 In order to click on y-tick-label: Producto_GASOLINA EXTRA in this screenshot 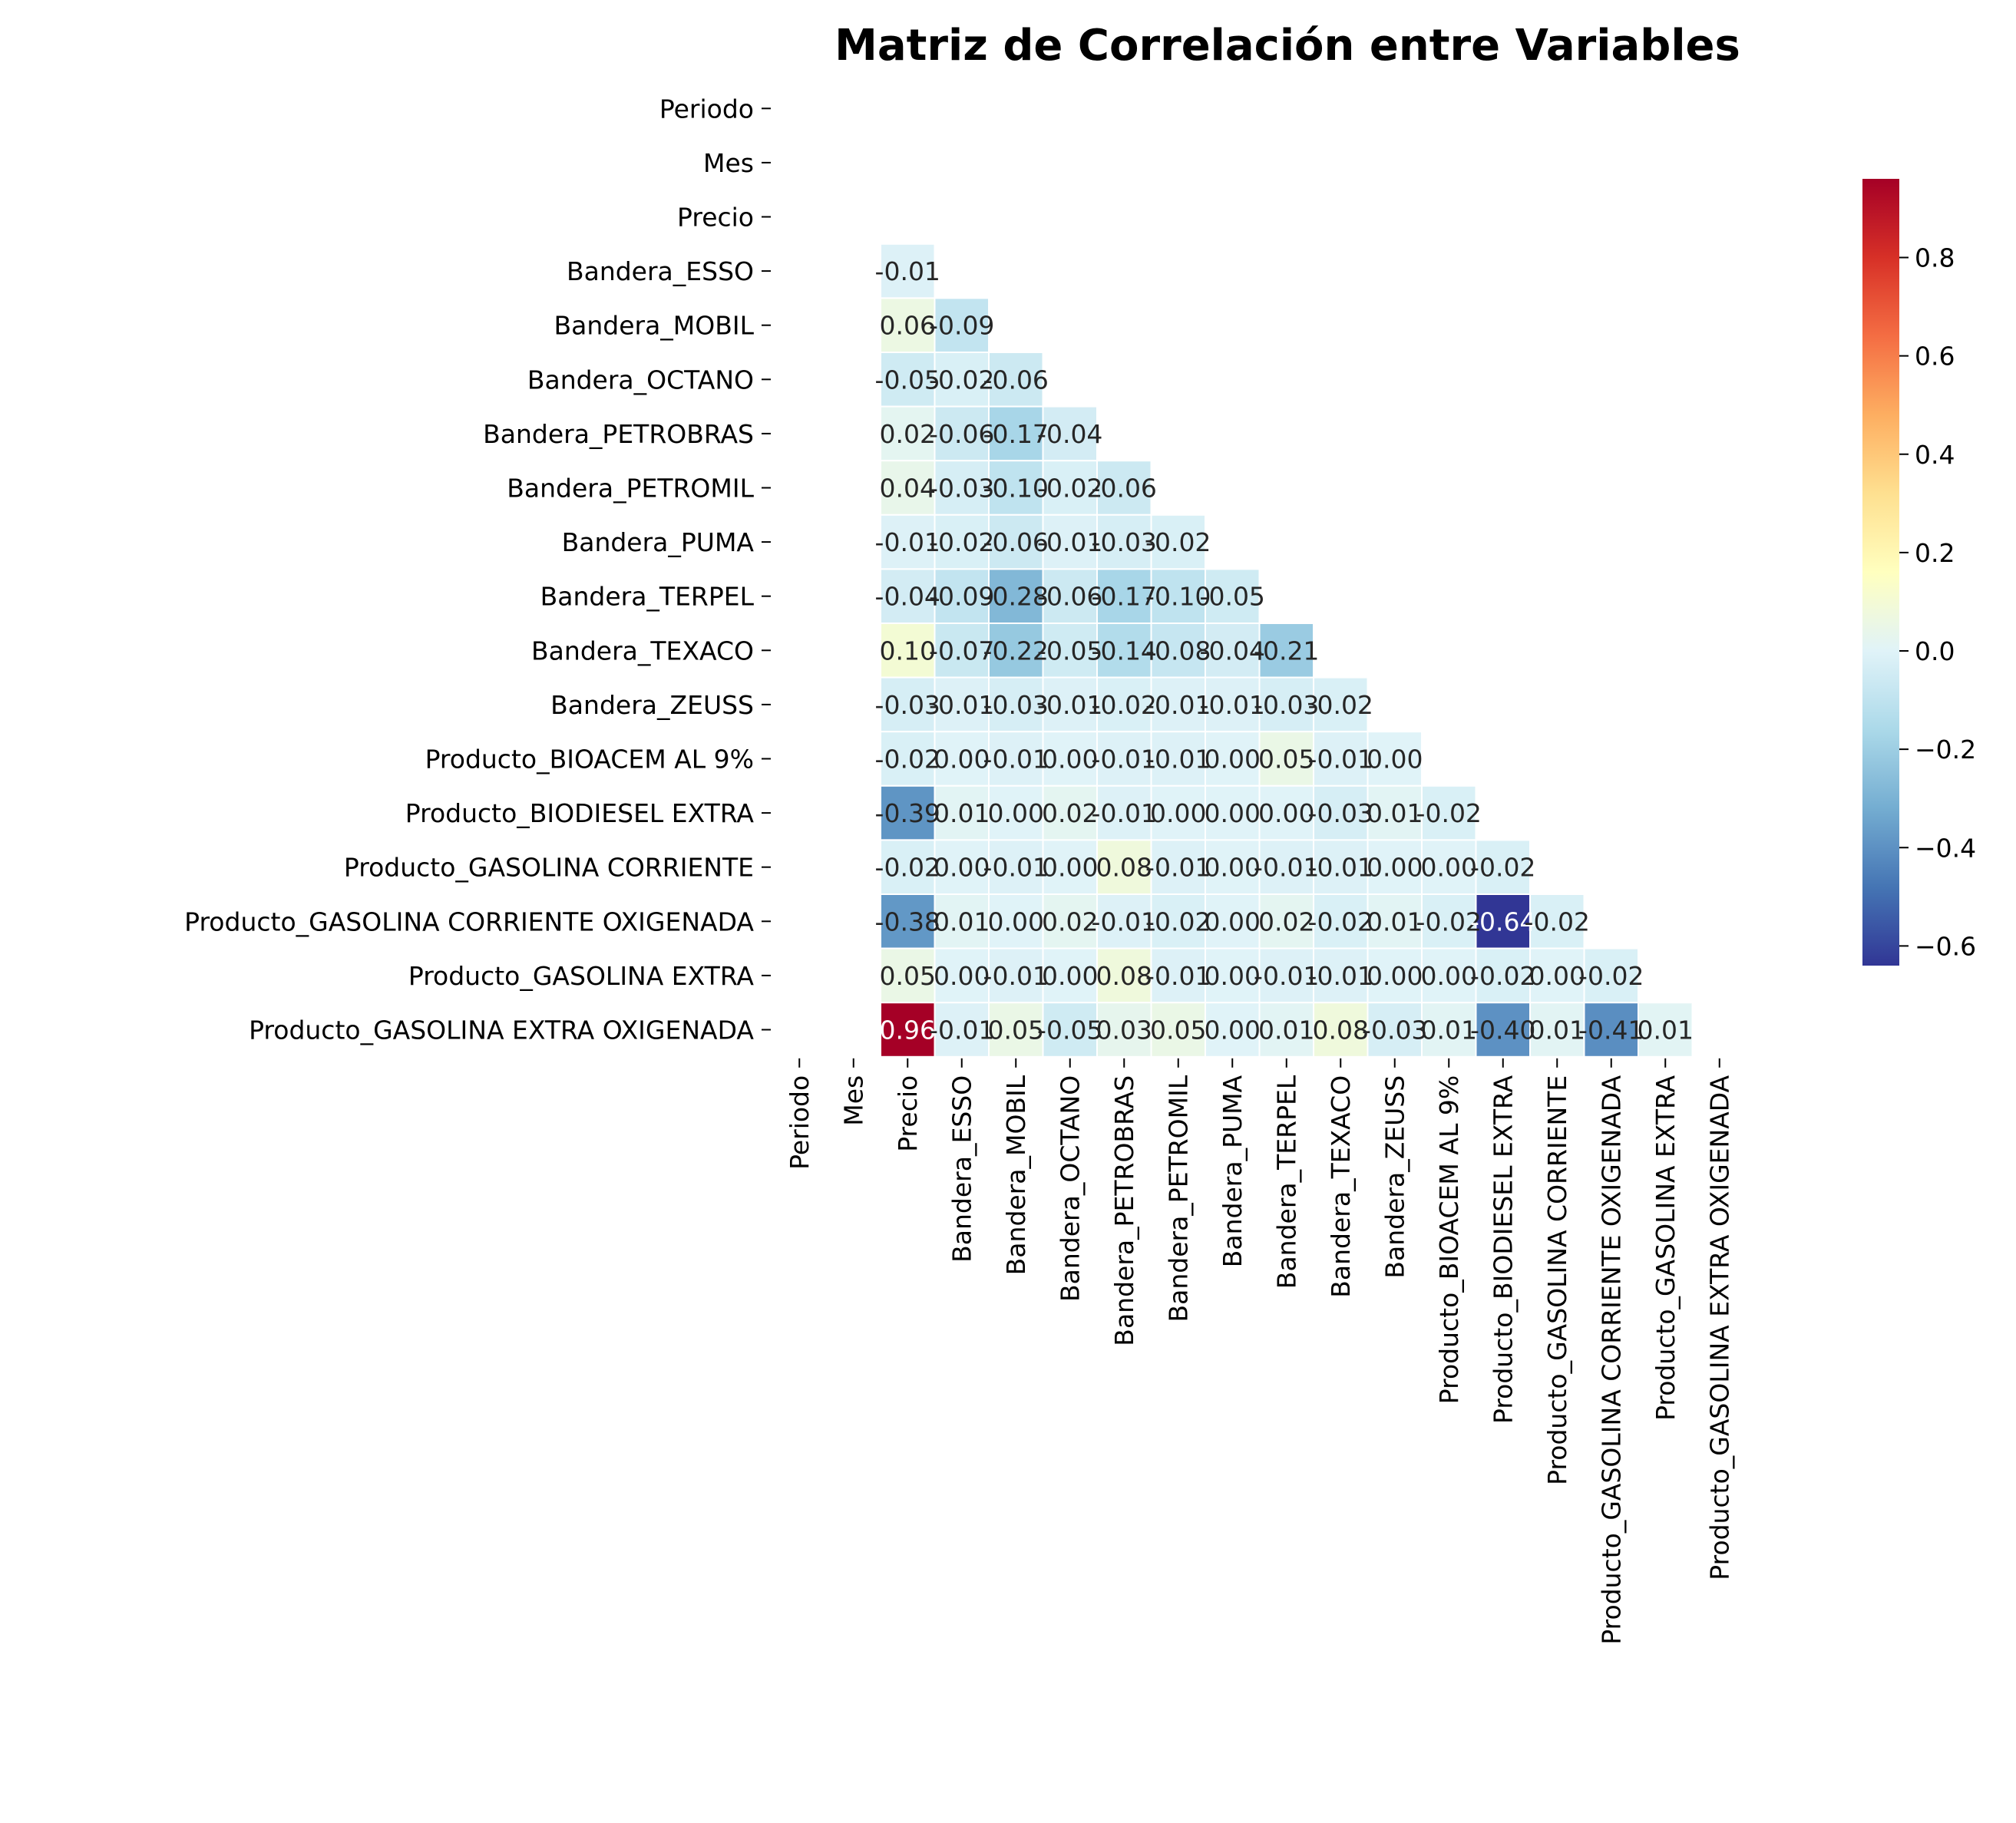, I will do `click(581, 976)`.